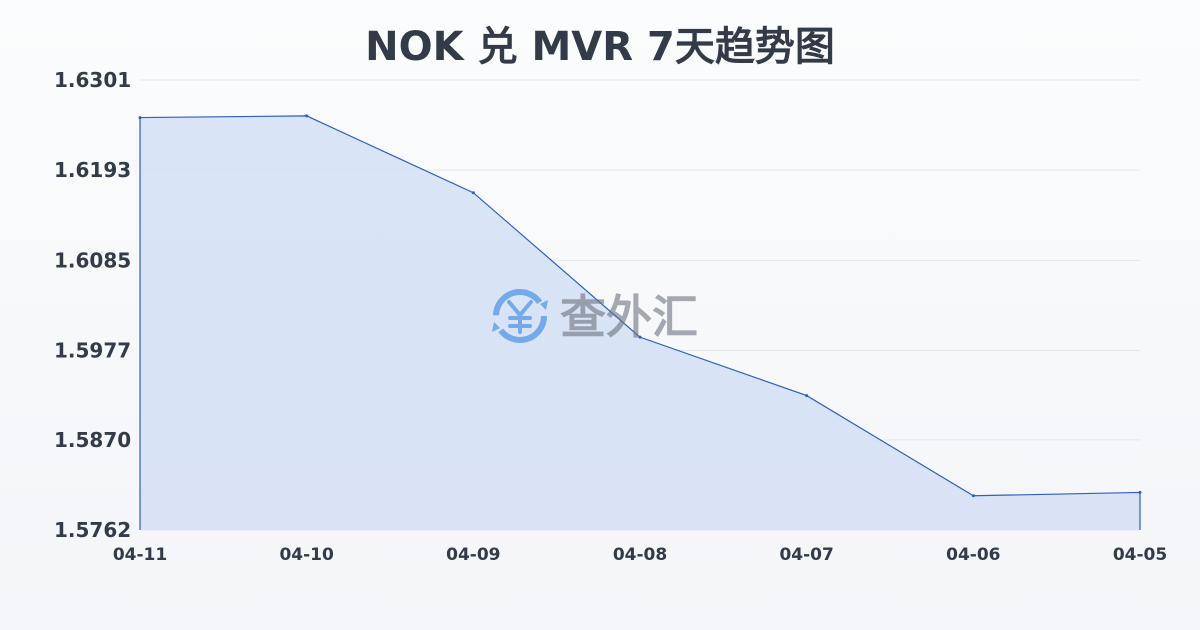 Image resolution: width=1200 pixels, height=630 pixels. Describe the element at coordinates (92, 440) in the screenshot. I see `y-tick-label: 1.5870` at that location.